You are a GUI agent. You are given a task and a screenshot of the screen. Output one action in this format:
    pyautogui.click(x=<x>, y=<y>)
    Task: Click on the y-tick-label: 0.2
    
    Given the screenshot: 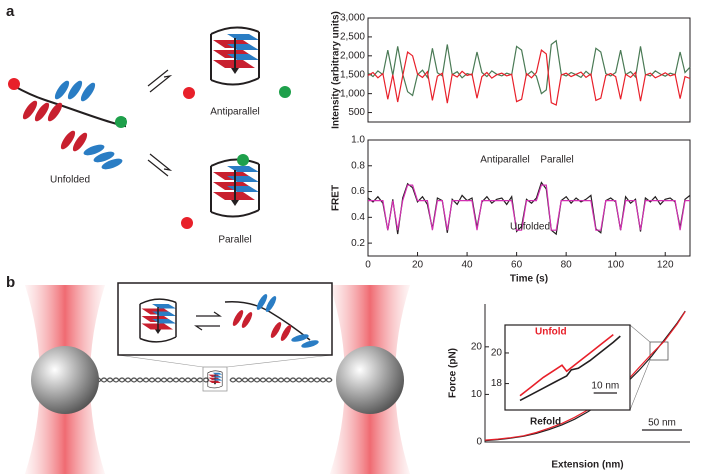 What is the action you would take?
    pyautogui.click(x=358, y=243)
    